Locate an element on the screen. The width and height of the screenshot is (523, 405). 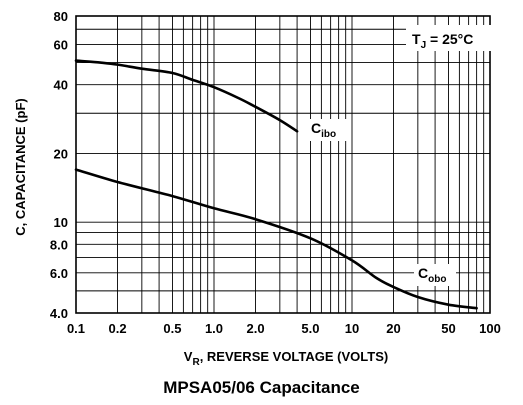
cibo-label-bg is located at coordinates (327, 130).